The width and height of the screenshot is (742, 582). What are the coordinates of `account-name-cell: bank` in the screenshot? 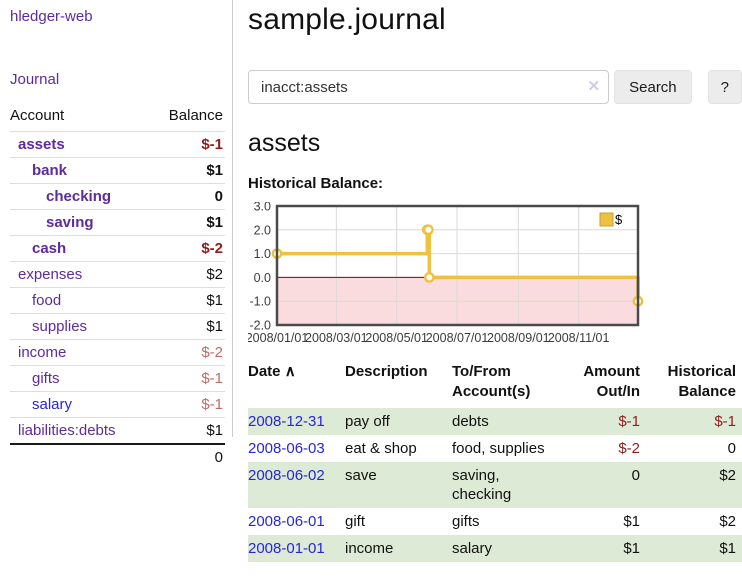 It's located at (81, 170).